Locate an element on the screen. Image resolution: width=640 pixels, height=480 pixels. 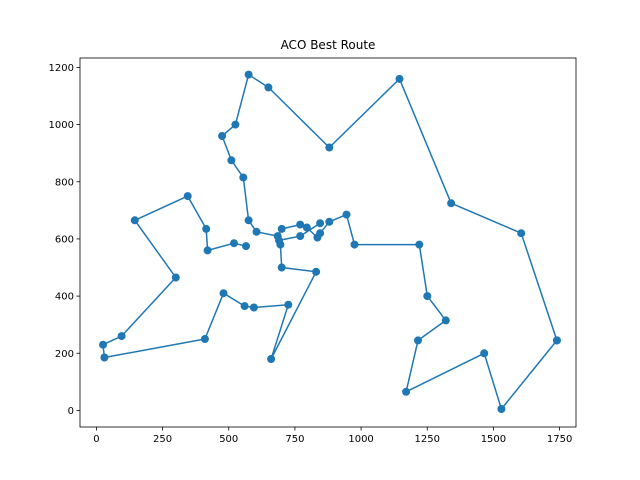
x-tick-label: 1000 is located at coordinates (360, 439).